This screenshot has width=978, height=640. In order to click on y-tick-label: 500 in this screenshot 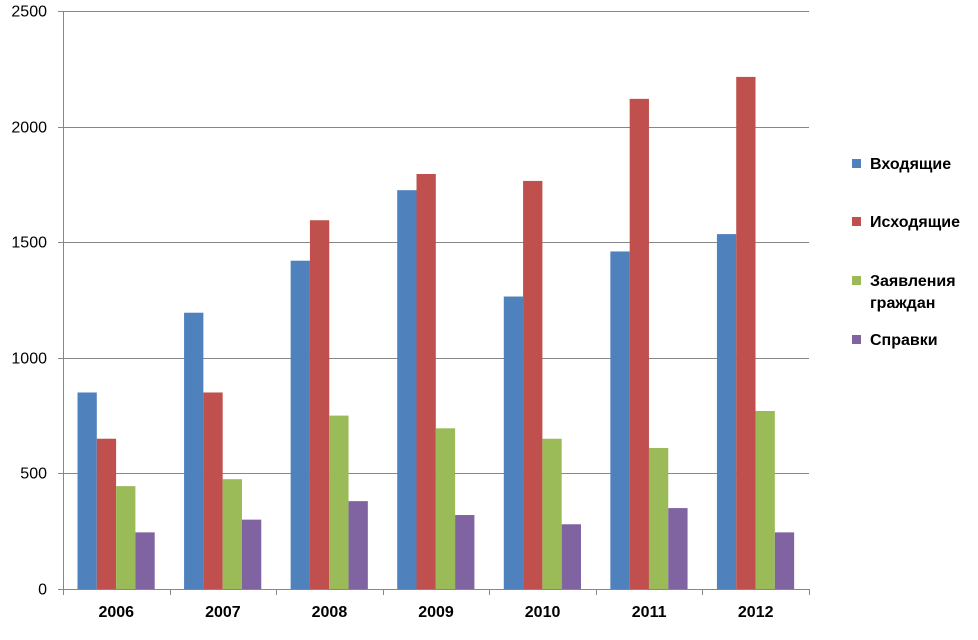, I will do `click(33, 474)`.